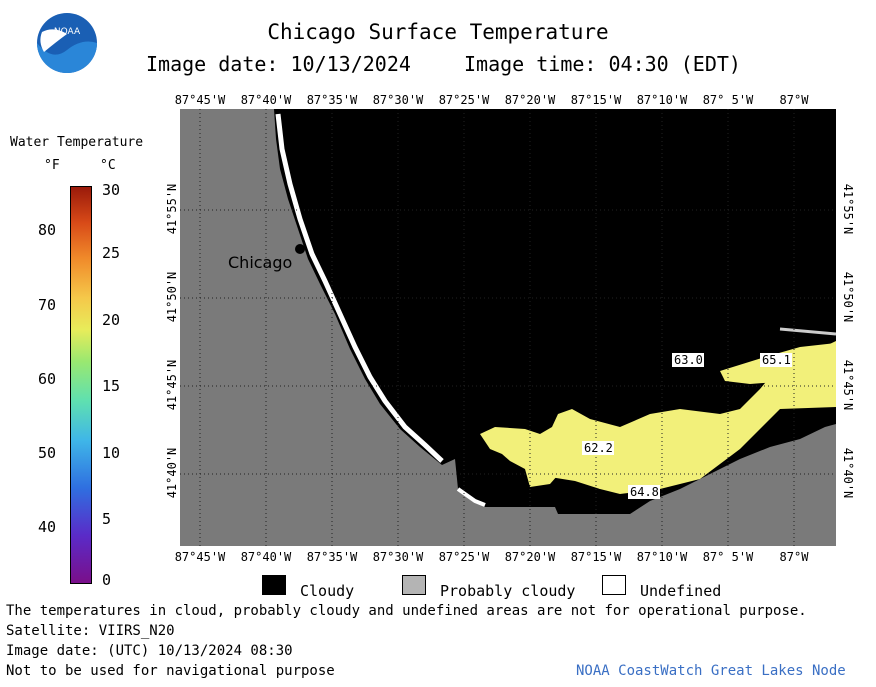 This screenshot has height=687, width=876. I want to click on legend-label-probably-cloudy: Probably cloudy, so click(508, 591).